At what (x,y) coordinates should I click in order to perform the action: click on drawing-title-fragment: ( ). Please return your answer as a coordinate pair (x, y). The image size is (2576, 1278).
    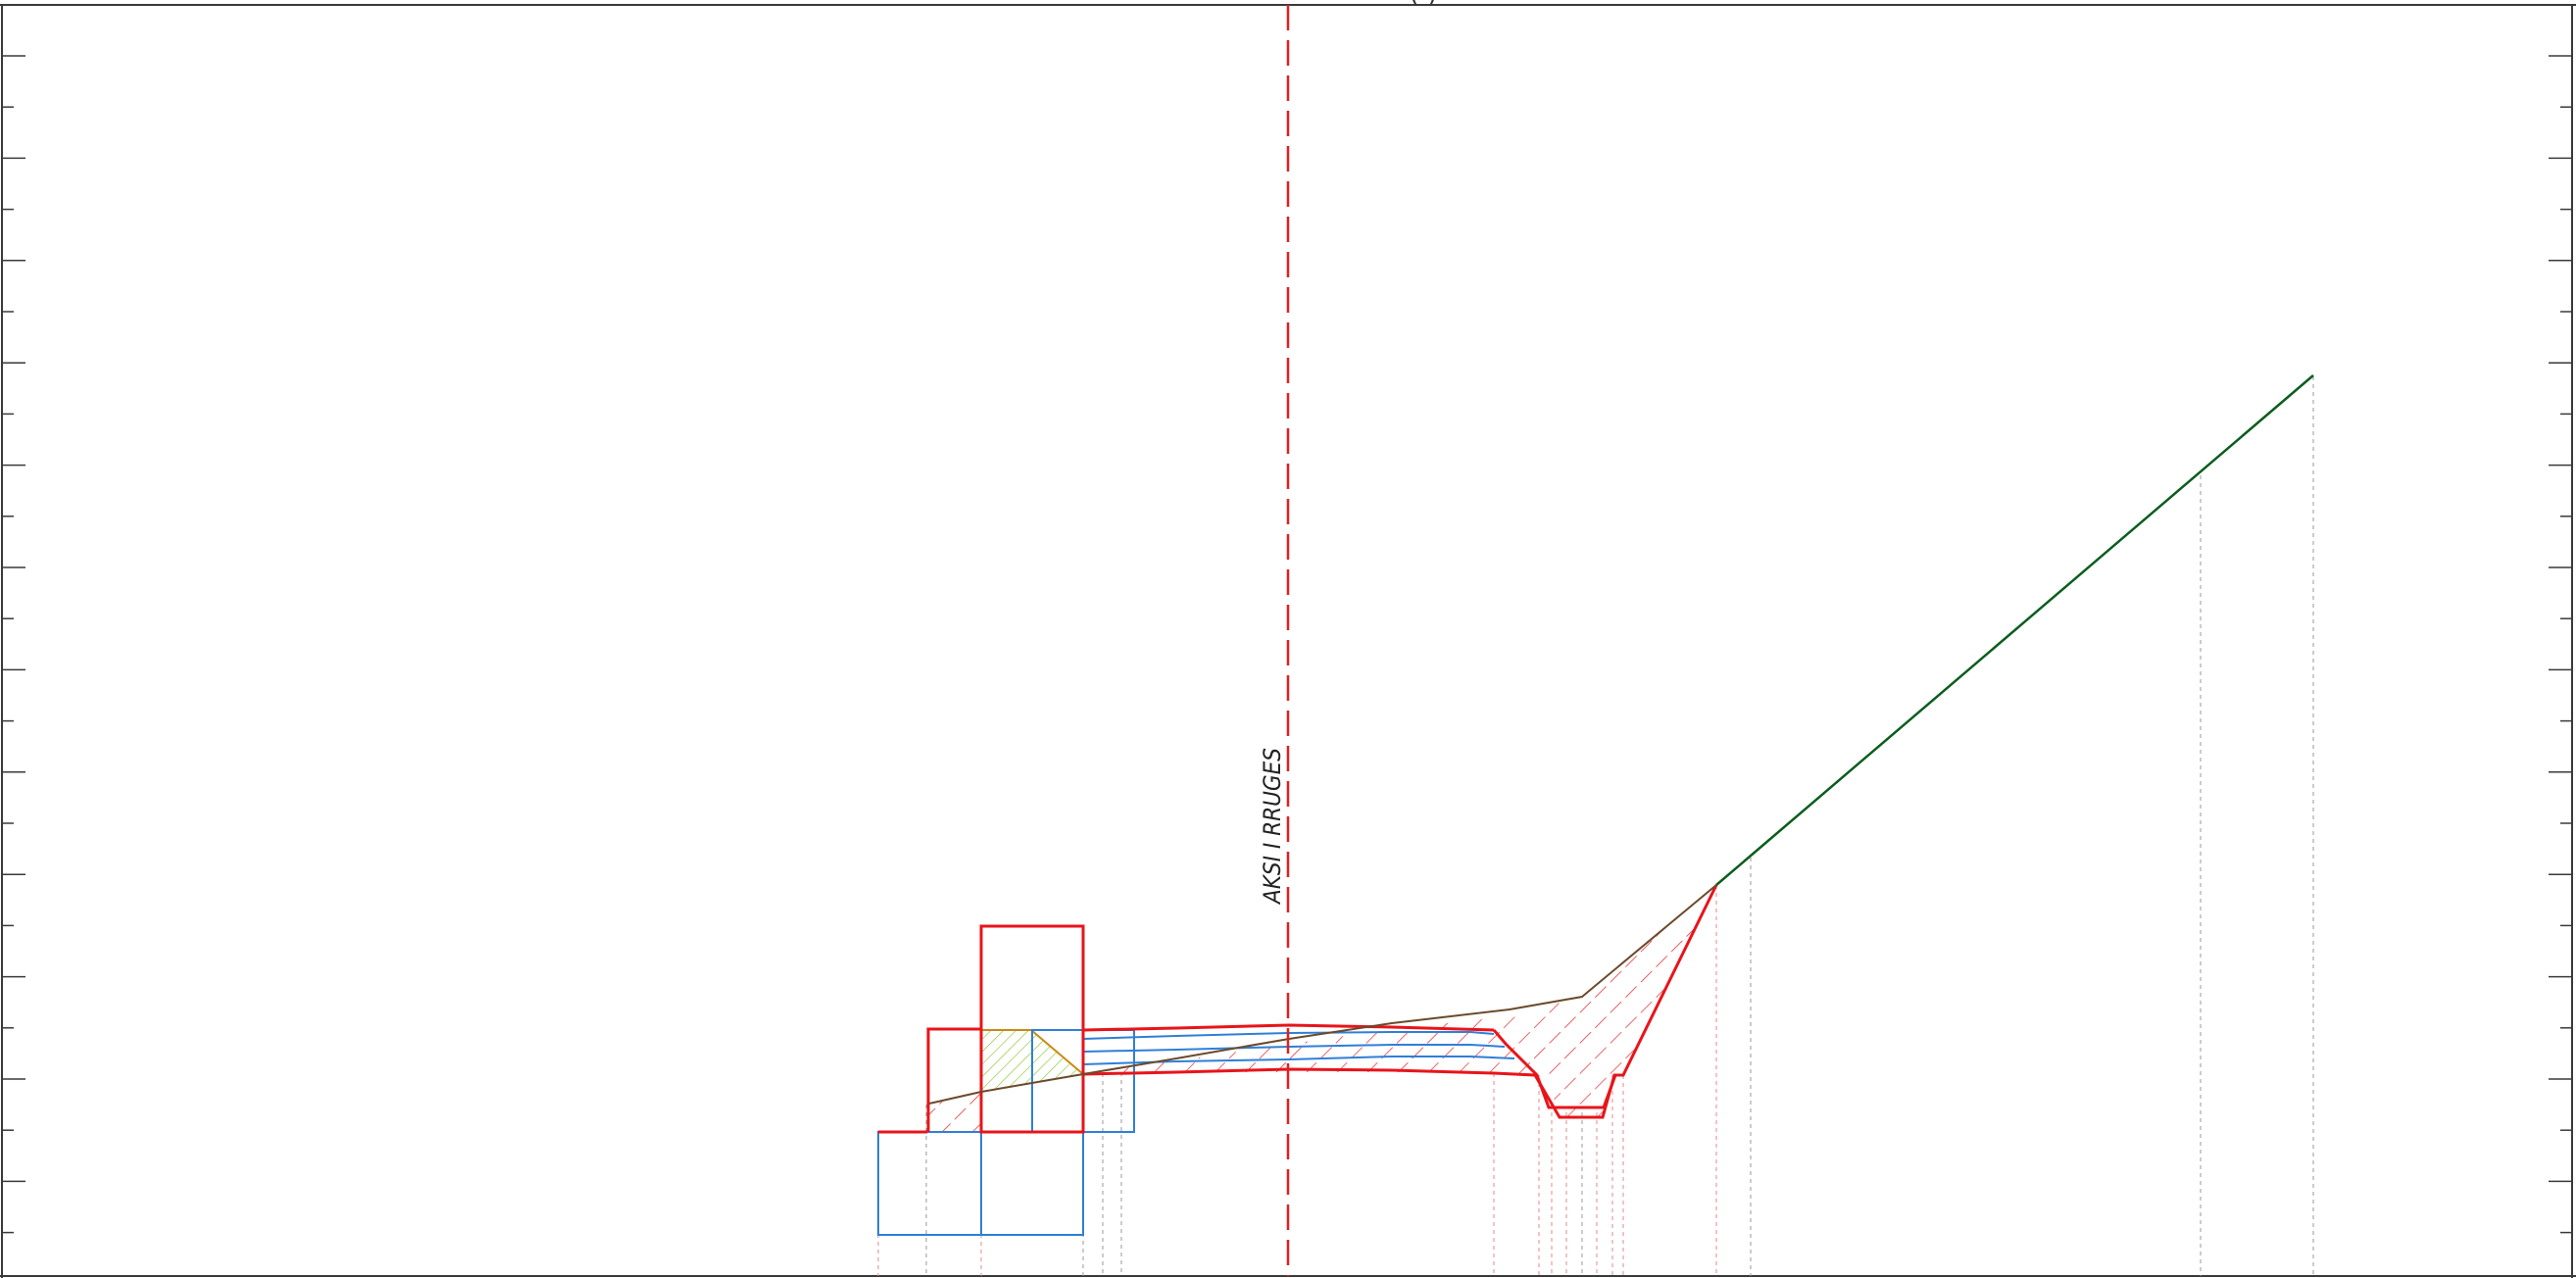
    Looking at the image, I should click on (1424, 4).